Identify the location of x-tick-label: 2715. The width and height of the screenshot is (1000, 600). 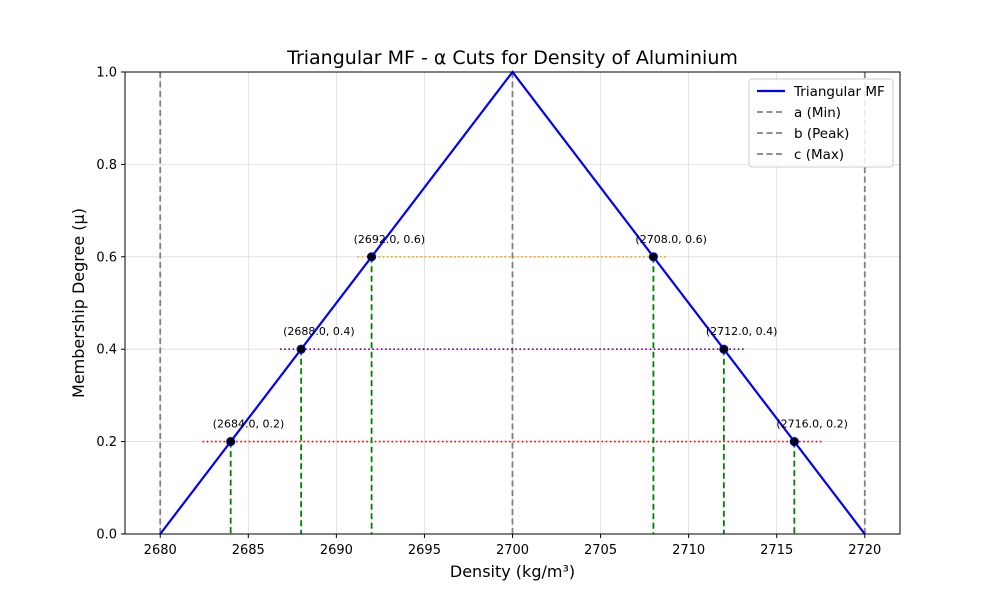
(776, 550).